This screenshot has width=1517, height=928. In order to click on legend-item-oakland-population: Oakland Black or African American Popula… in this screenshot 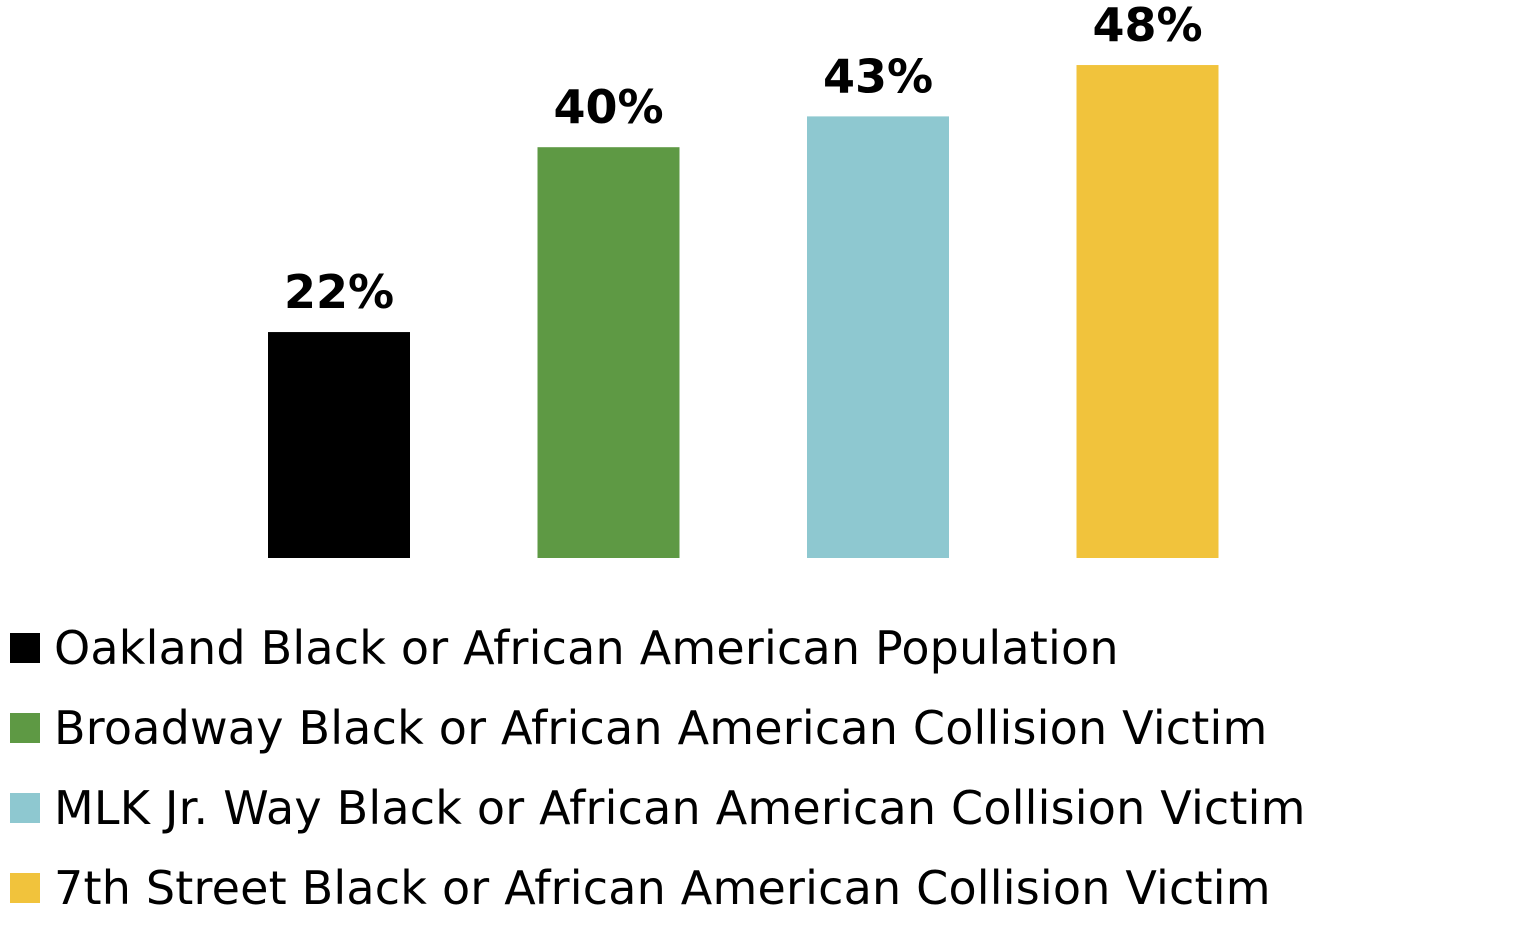, I will do `click(763, 648)`.